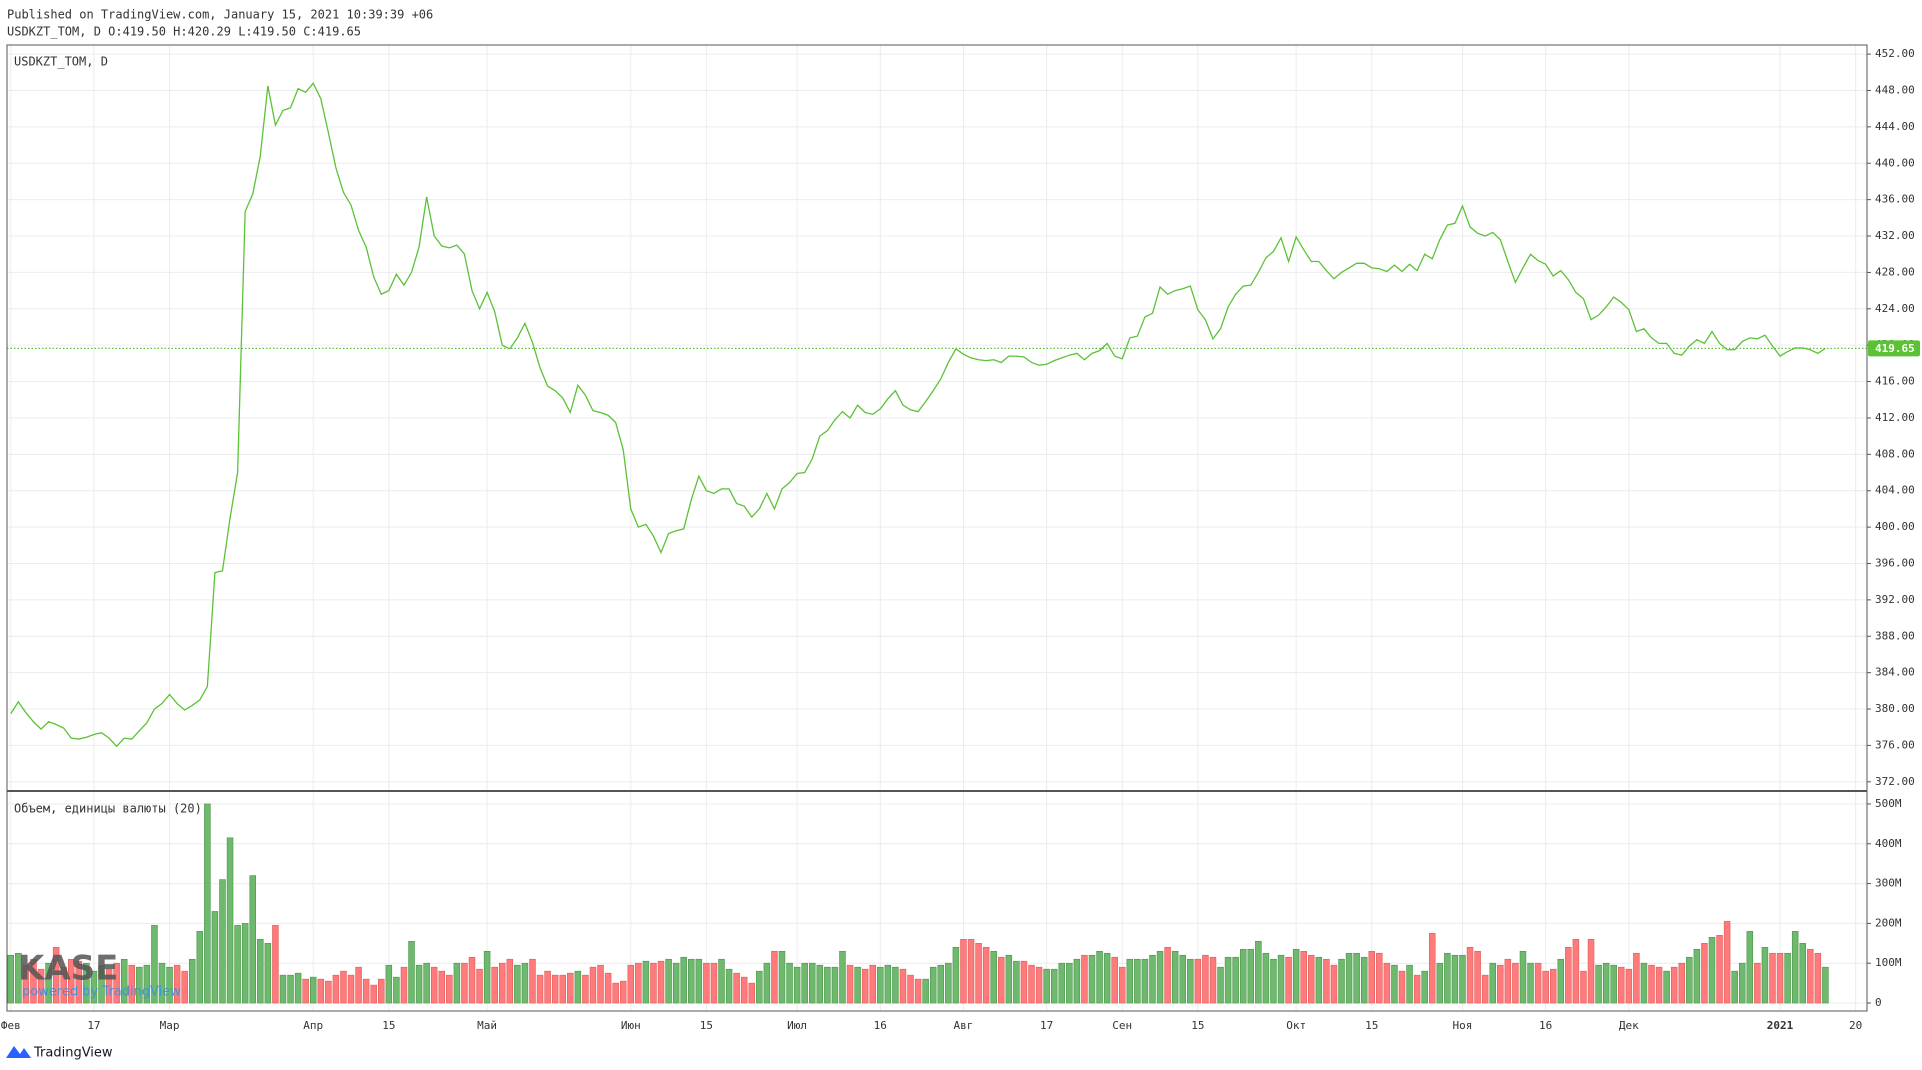 The height and width of the screenshot is (1070, 1922). What do you see at coordinates (18, 1052) in the screenshot?
I see `footer-logo` at bounding box center [18, 1052].